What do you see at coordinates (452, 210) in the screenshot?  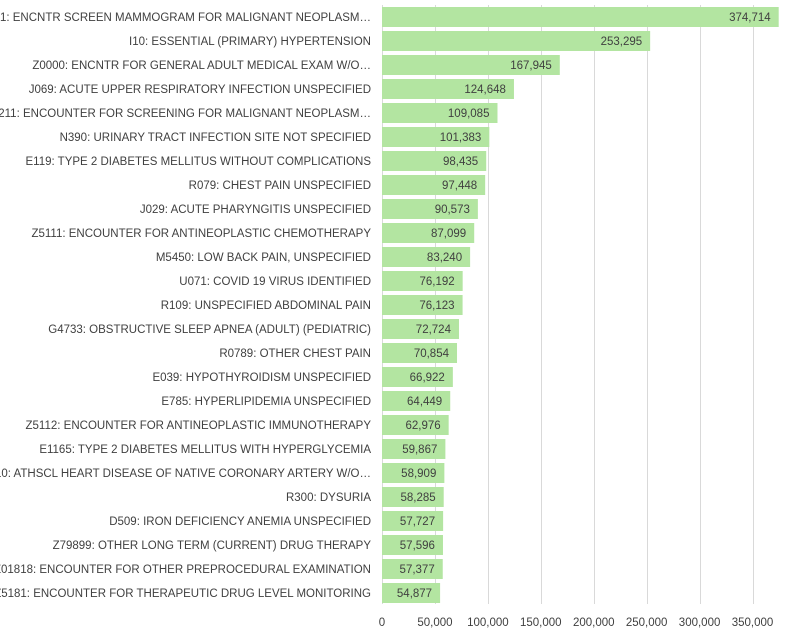 I see `data-label: 90,573` at bounding box center [452, 210].